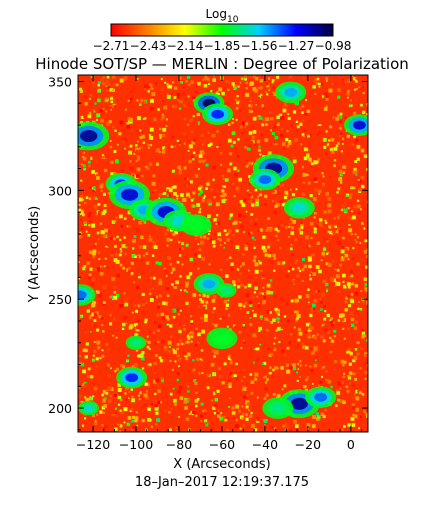 The image size is (445, 516). What do you see at coordinates (216, 14) in the screenshot?
I see `colorbar-label-base: Log` at bounding box center [216, 14].